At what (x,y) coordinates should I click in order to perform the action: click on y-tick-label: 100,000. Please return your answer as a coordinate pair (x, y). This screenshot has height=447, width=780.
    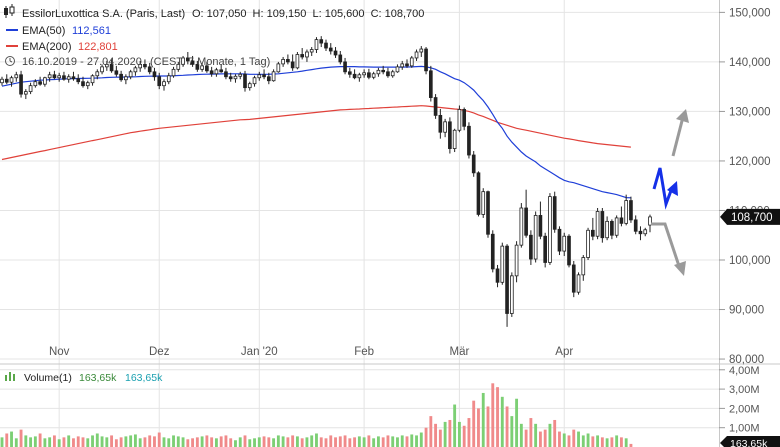
    Looking at the image, I should click on (750, 261).